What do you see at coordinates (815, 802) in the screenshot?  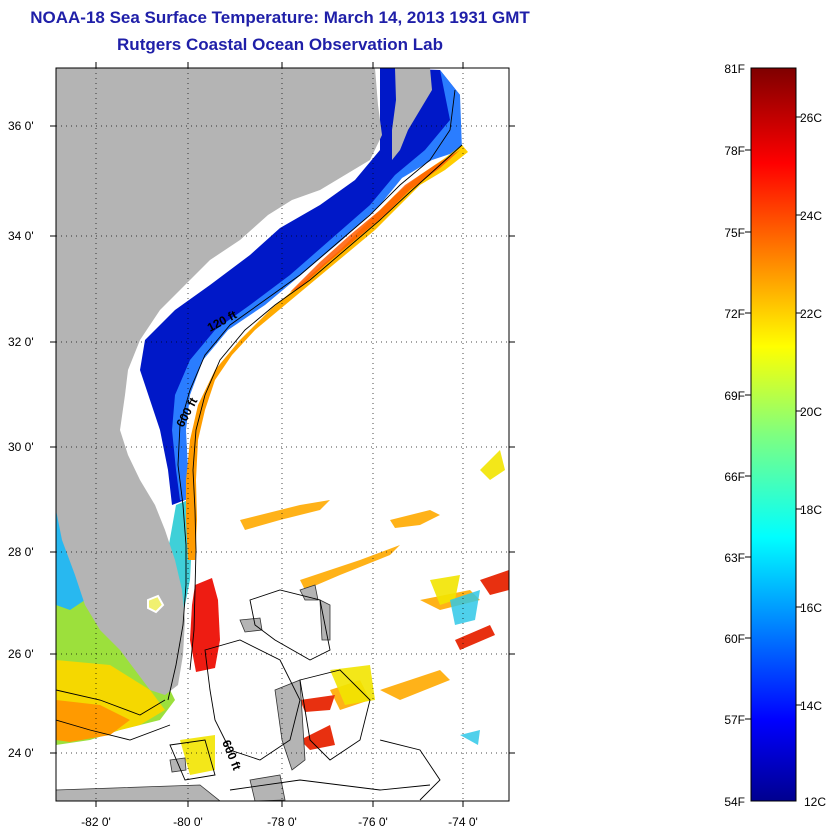 I see `cb-label-12c: 12C` at bounding box center [815, 802].